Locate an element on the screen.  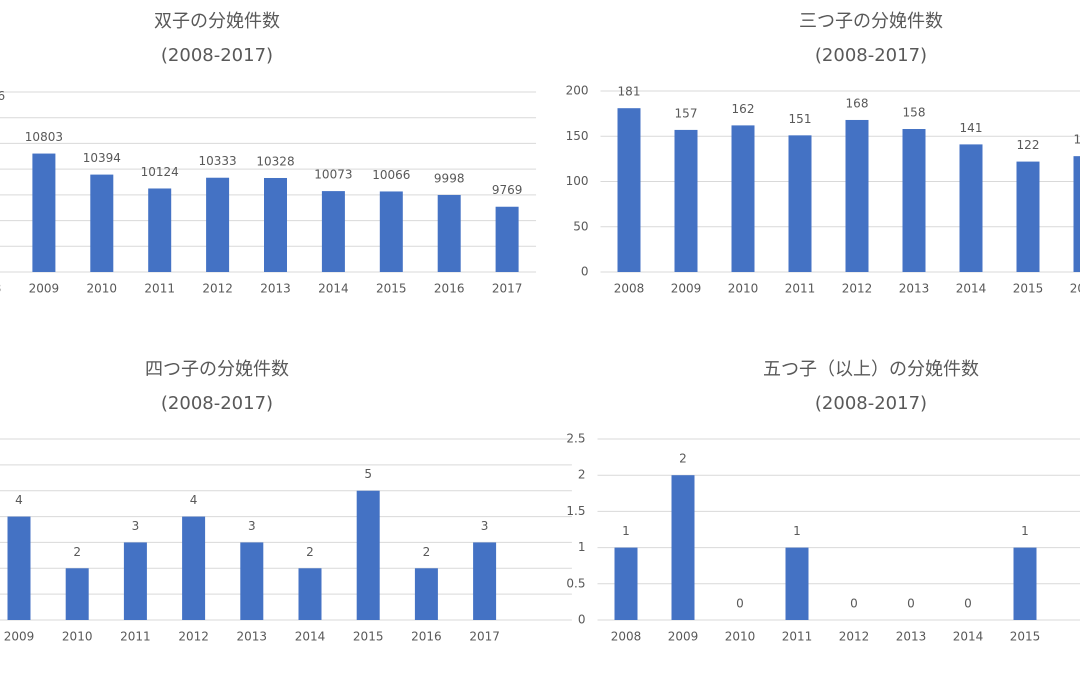
data-label: 181 is located at coordinates (629, 92).